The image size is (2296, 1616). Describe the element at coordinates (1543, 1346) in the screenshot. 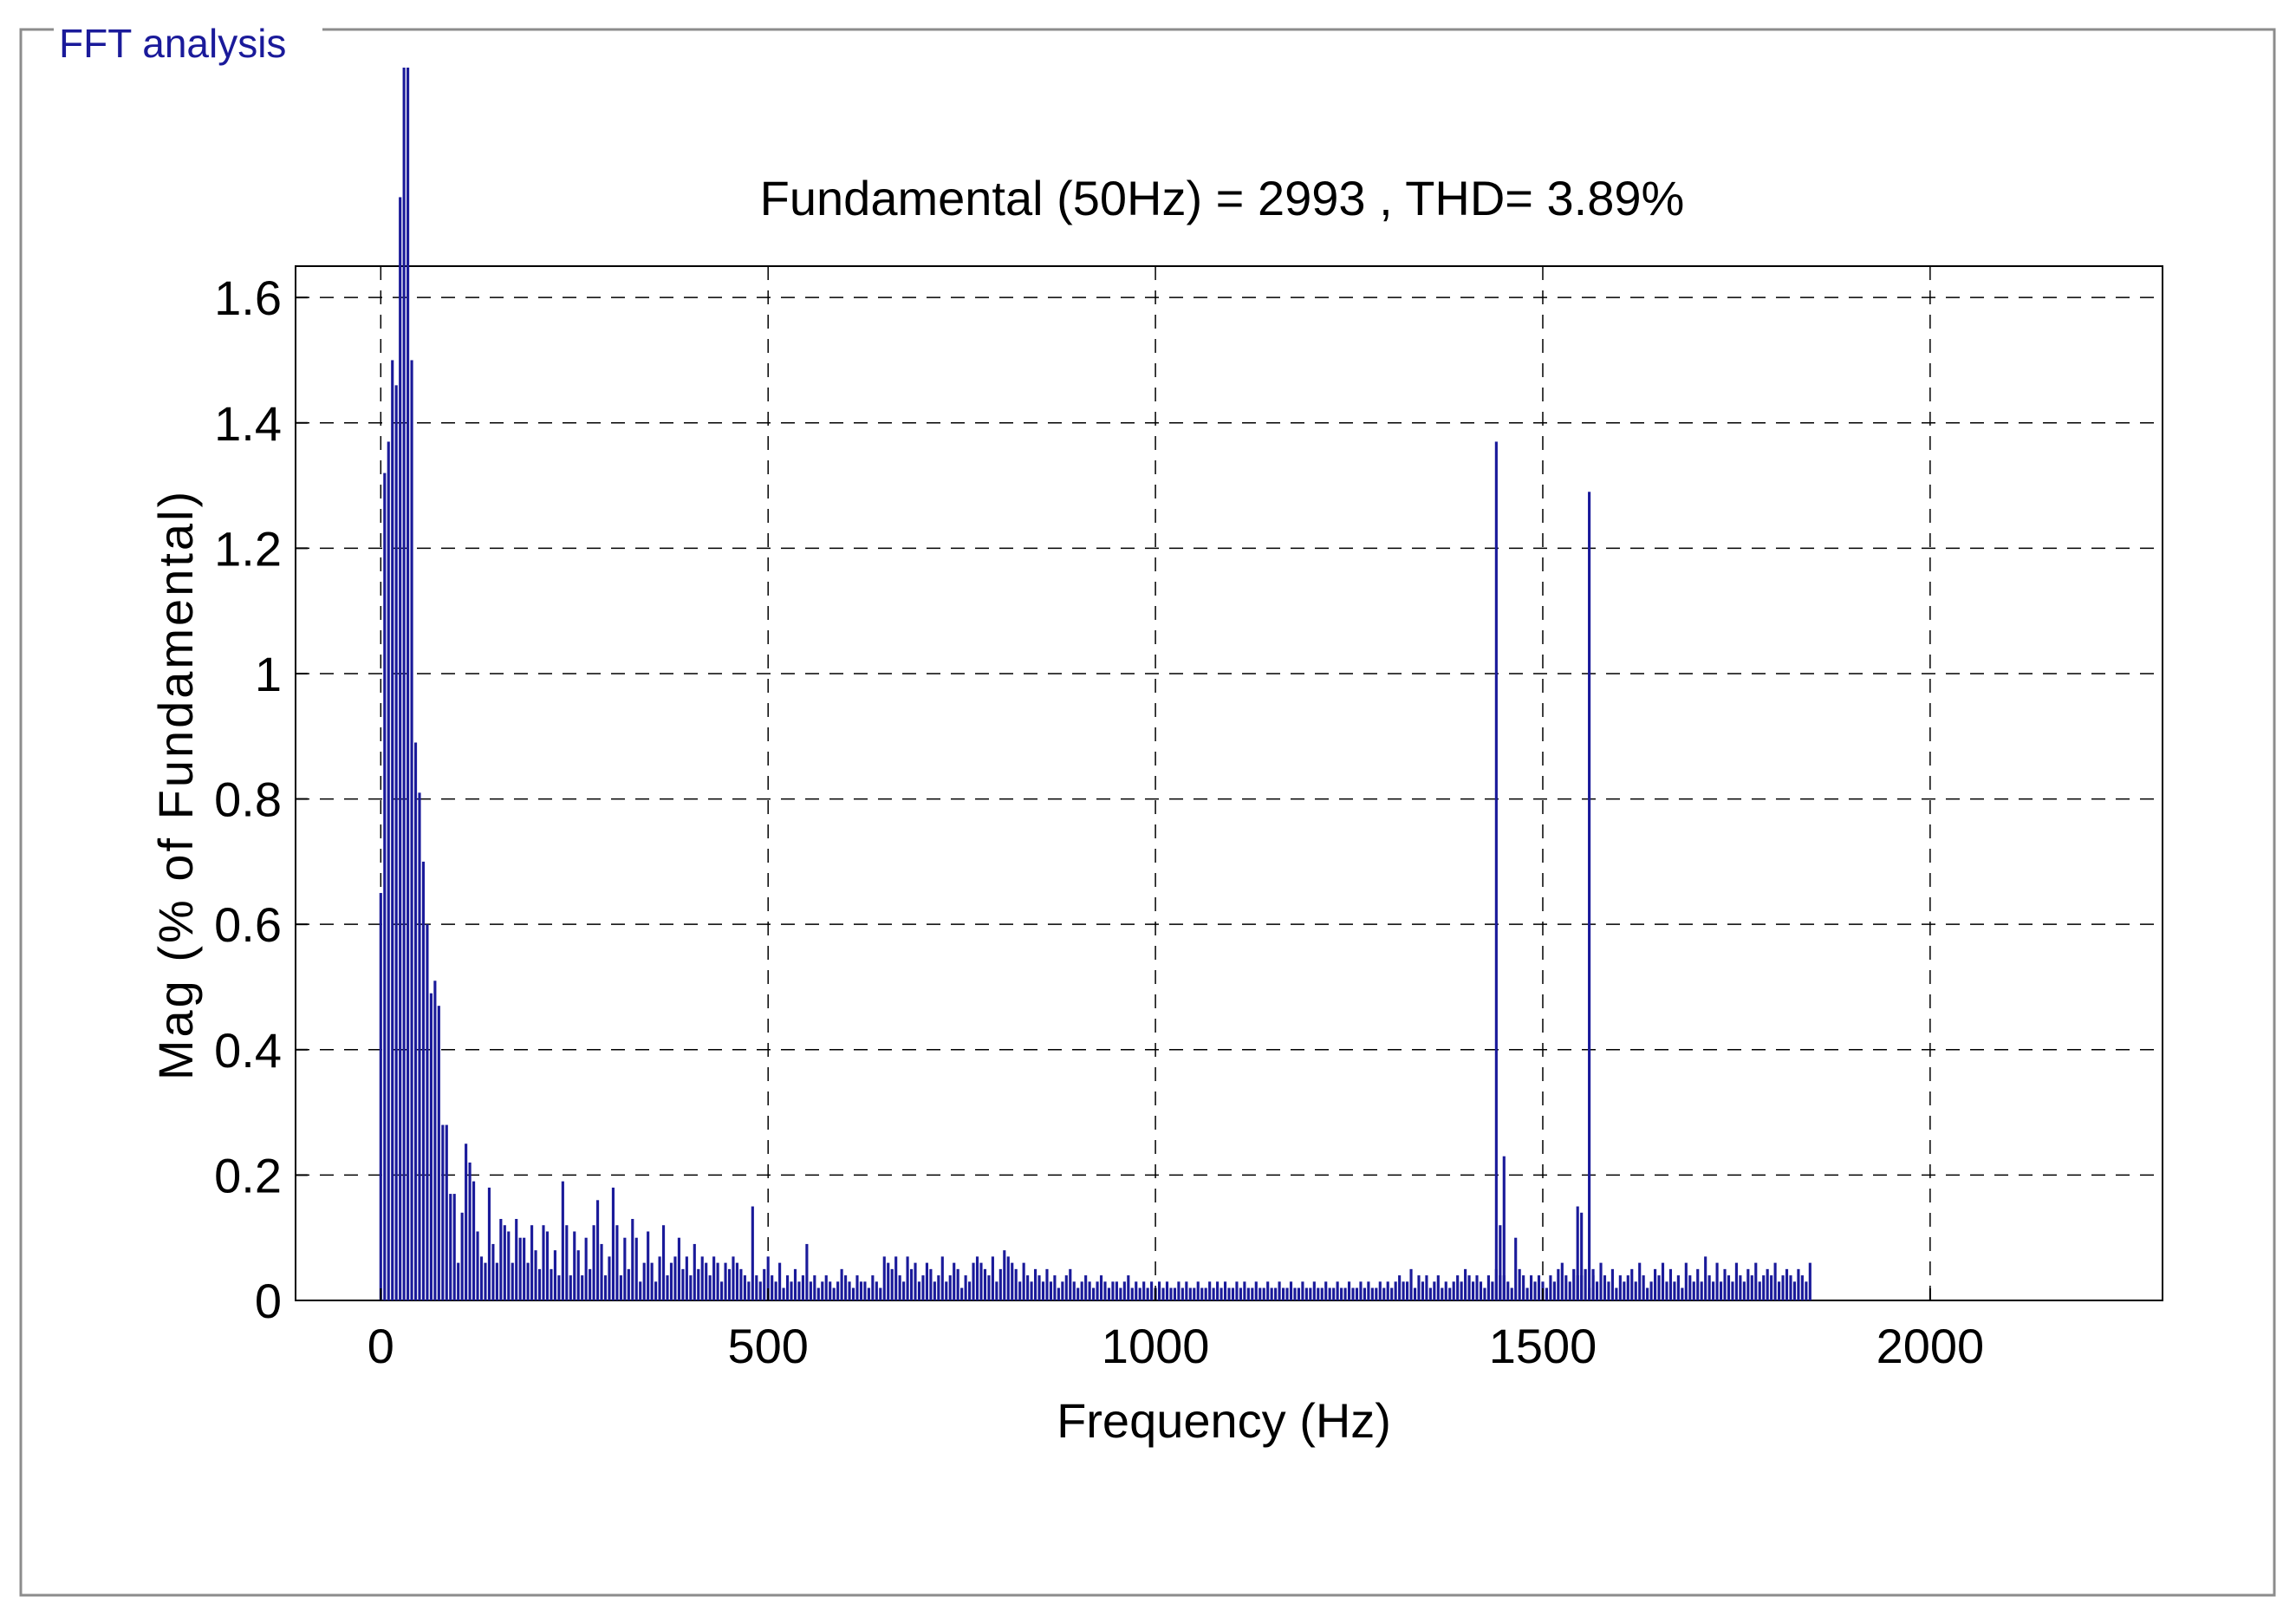

I see `x-tick-label: 1500` at that location.